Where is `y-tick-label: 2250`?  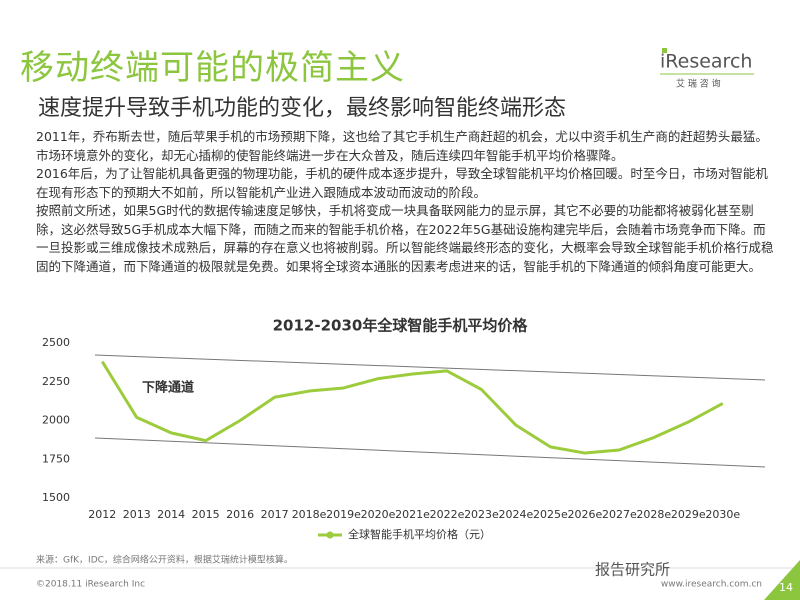
y-tick-label: 2250 is located at coordinates (56, 381).